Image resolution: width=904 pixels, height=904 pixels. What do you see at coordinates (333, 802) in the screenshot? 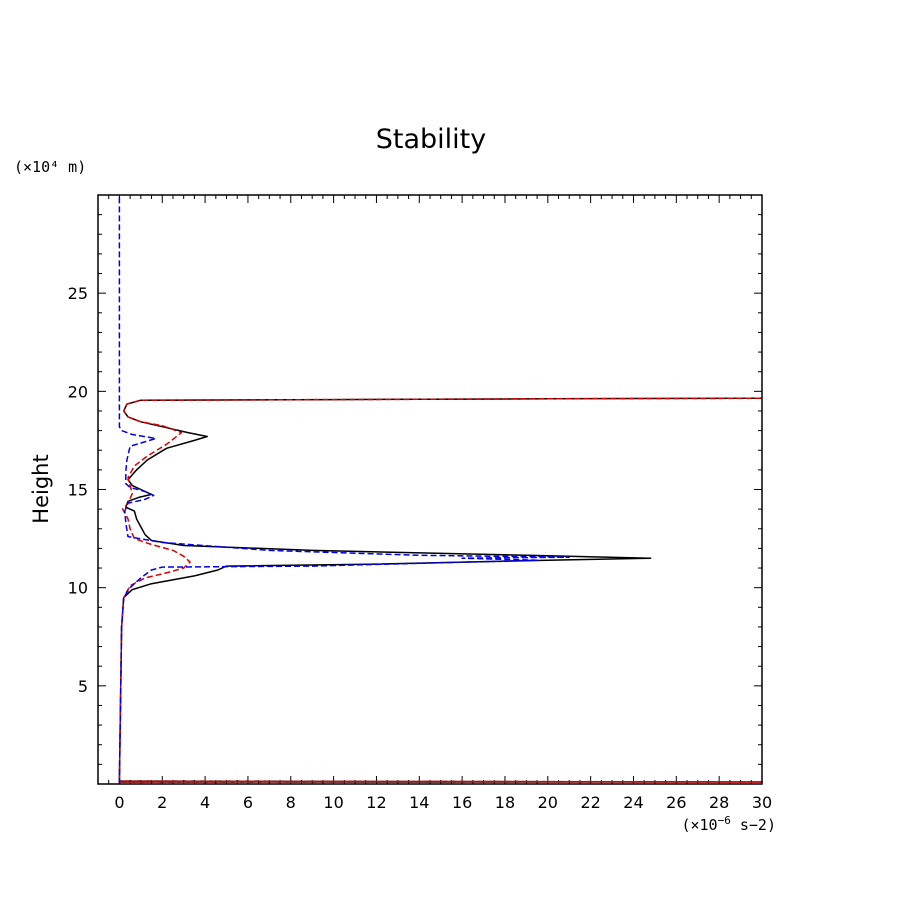
I see `x-tick-label: 10` at bounding box center [333, 802].